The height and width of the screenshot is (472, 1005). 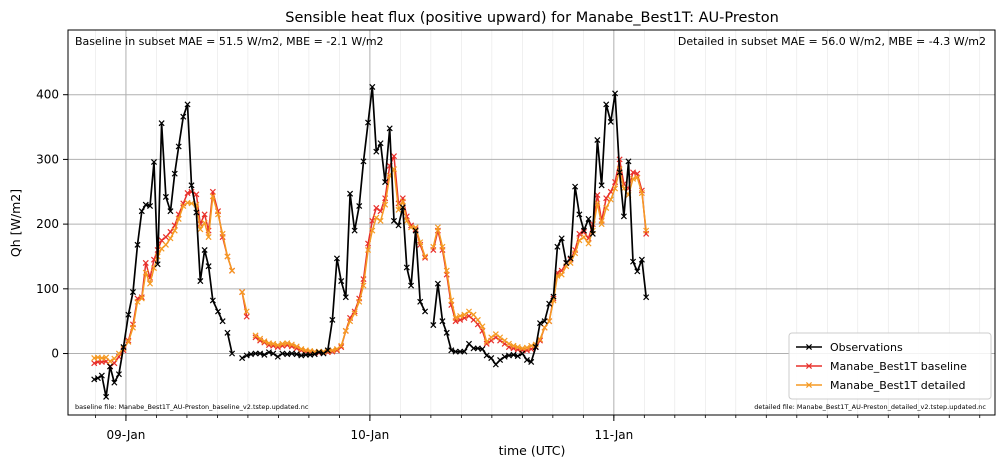 I want to click on y-tick-label: 200, so click(x=47, y=224).